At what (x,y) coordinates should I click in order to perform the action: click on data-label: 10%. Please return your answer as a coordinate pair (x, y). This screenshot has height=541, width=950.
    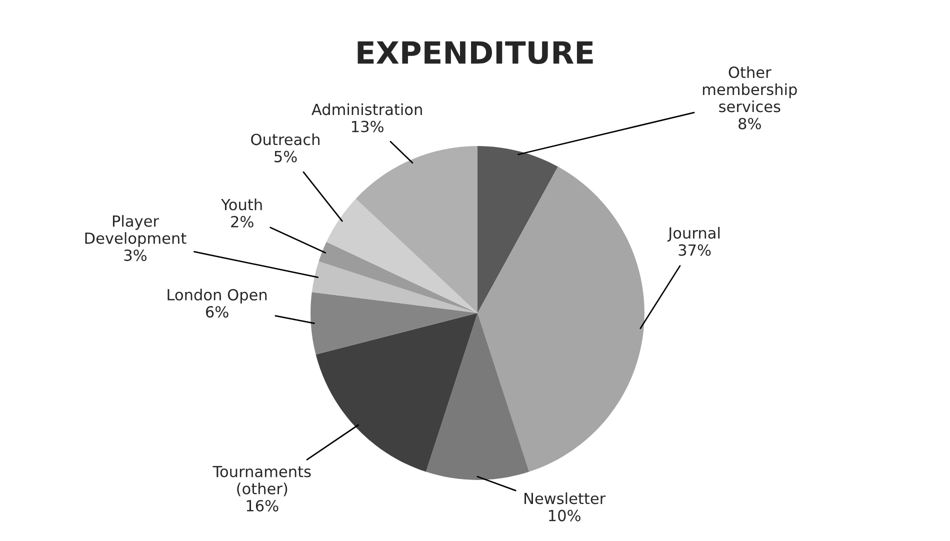
    Looking at the image, I should click on (564, 516).